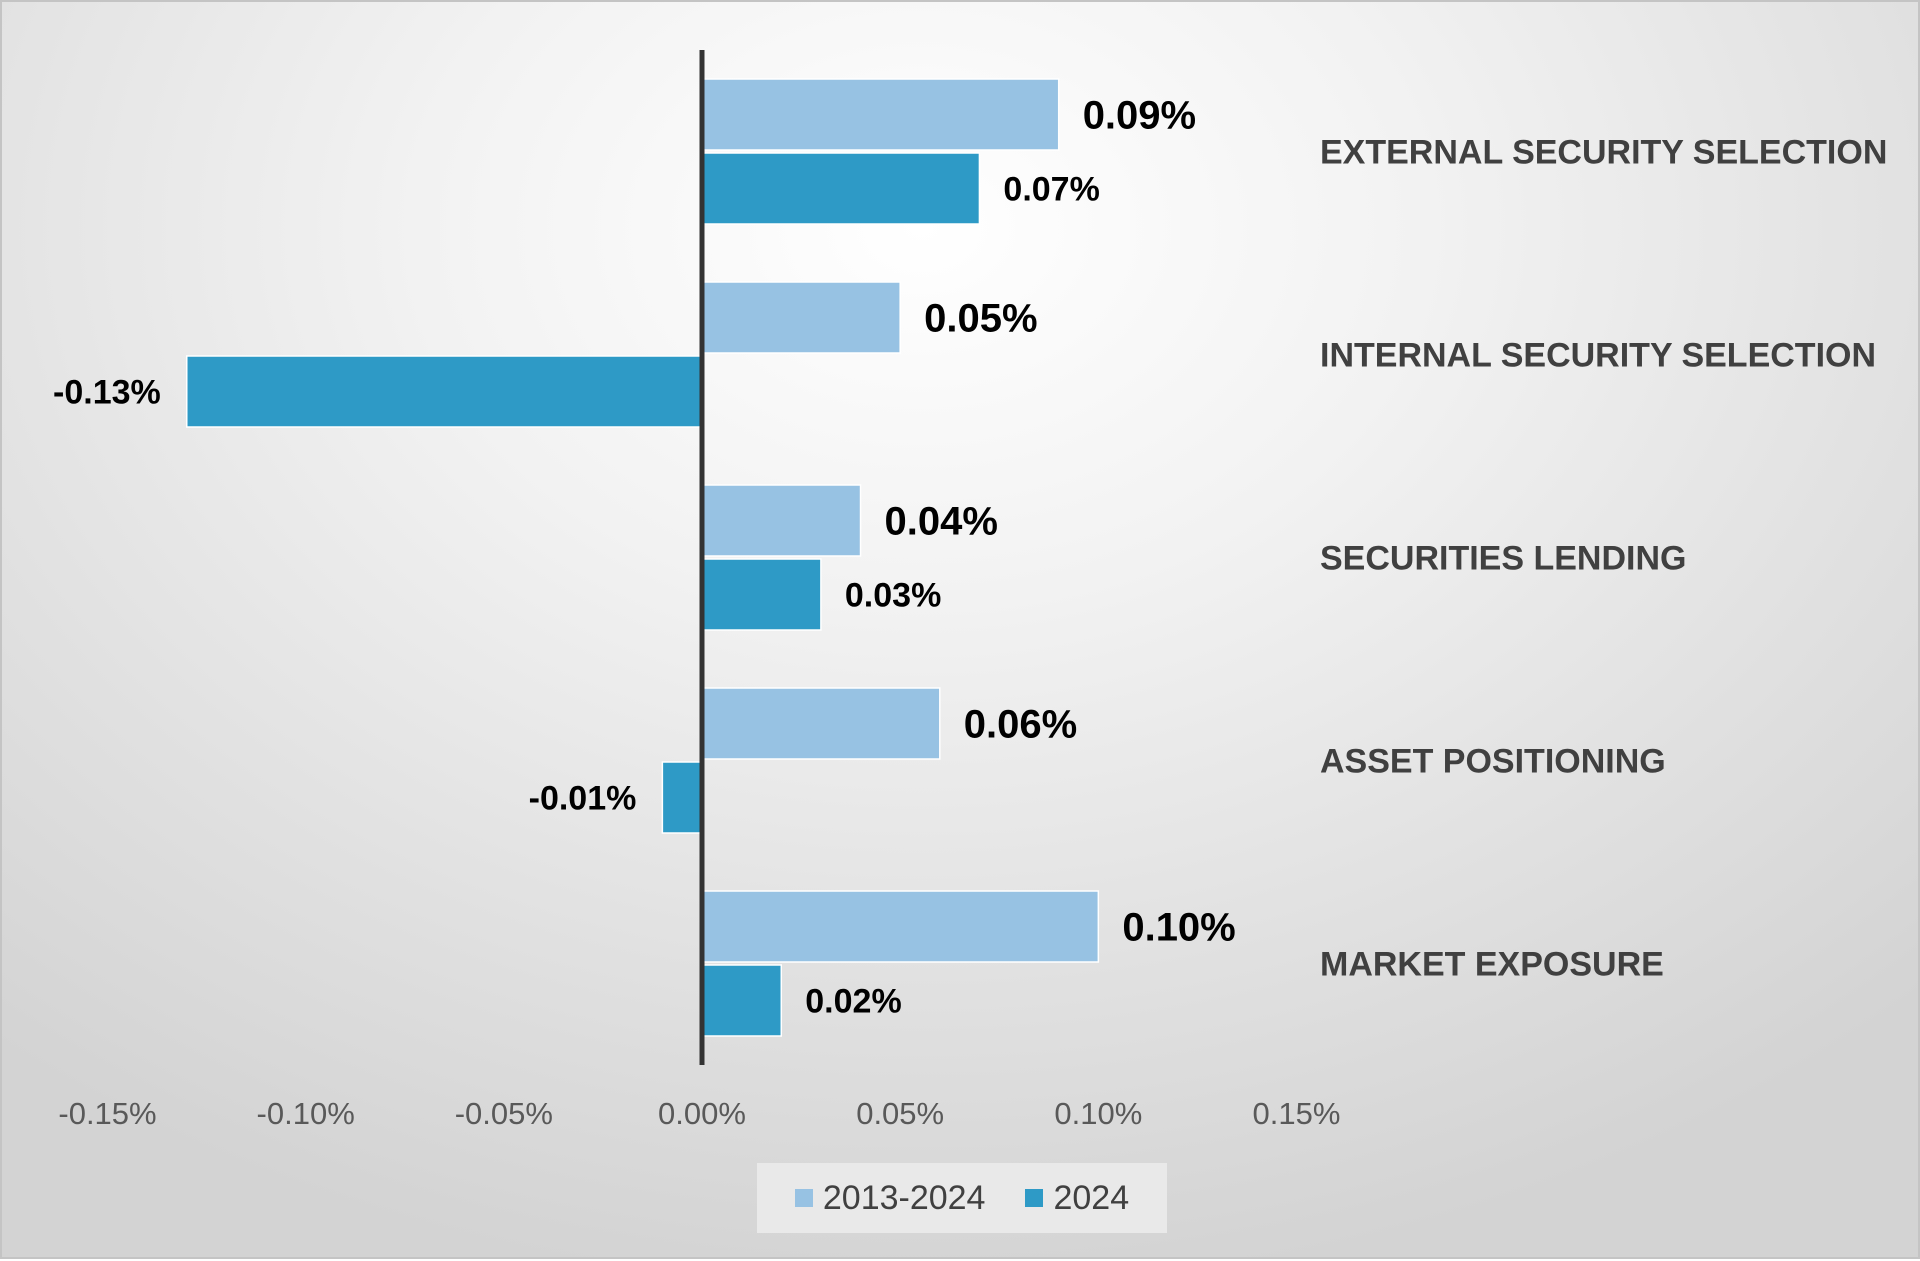 Image resolution: width=1920 pixels, height=1261 pixels. Describe the element at coordinates (1297, 1113) in the screenshot. I see `x-tick-label: 0.15%` at that location.